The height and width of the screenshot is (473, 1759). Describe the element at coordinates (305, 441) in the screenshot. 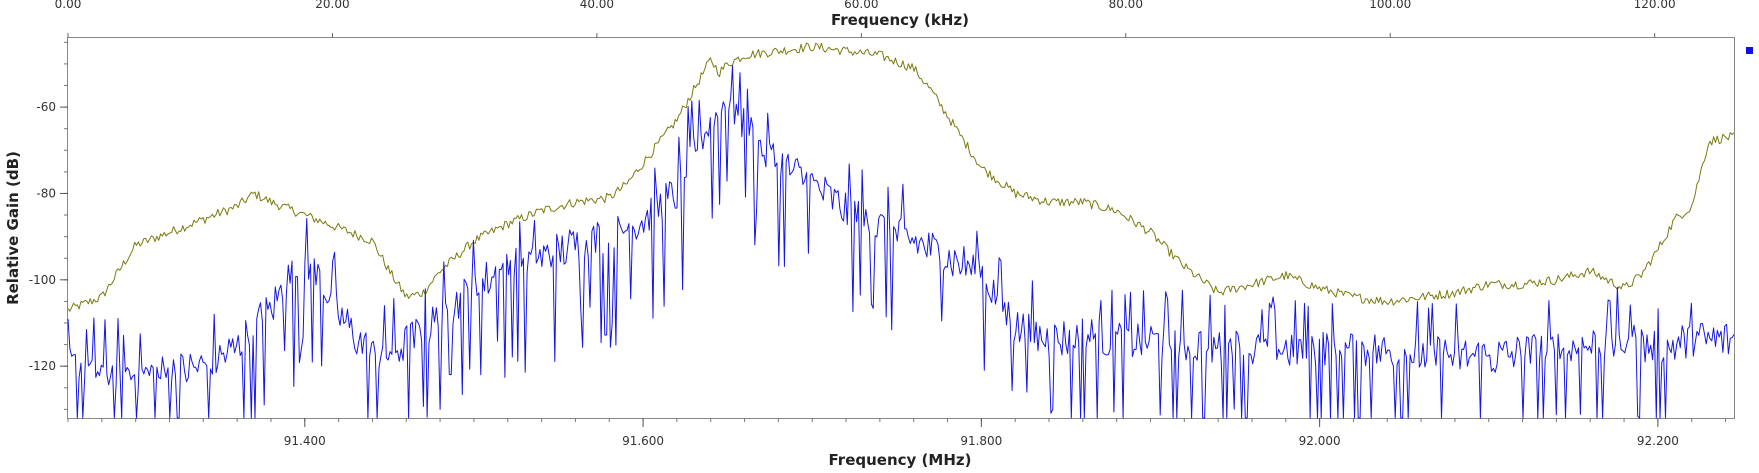

I see `bottom-tick-label: 91.400` at that location.